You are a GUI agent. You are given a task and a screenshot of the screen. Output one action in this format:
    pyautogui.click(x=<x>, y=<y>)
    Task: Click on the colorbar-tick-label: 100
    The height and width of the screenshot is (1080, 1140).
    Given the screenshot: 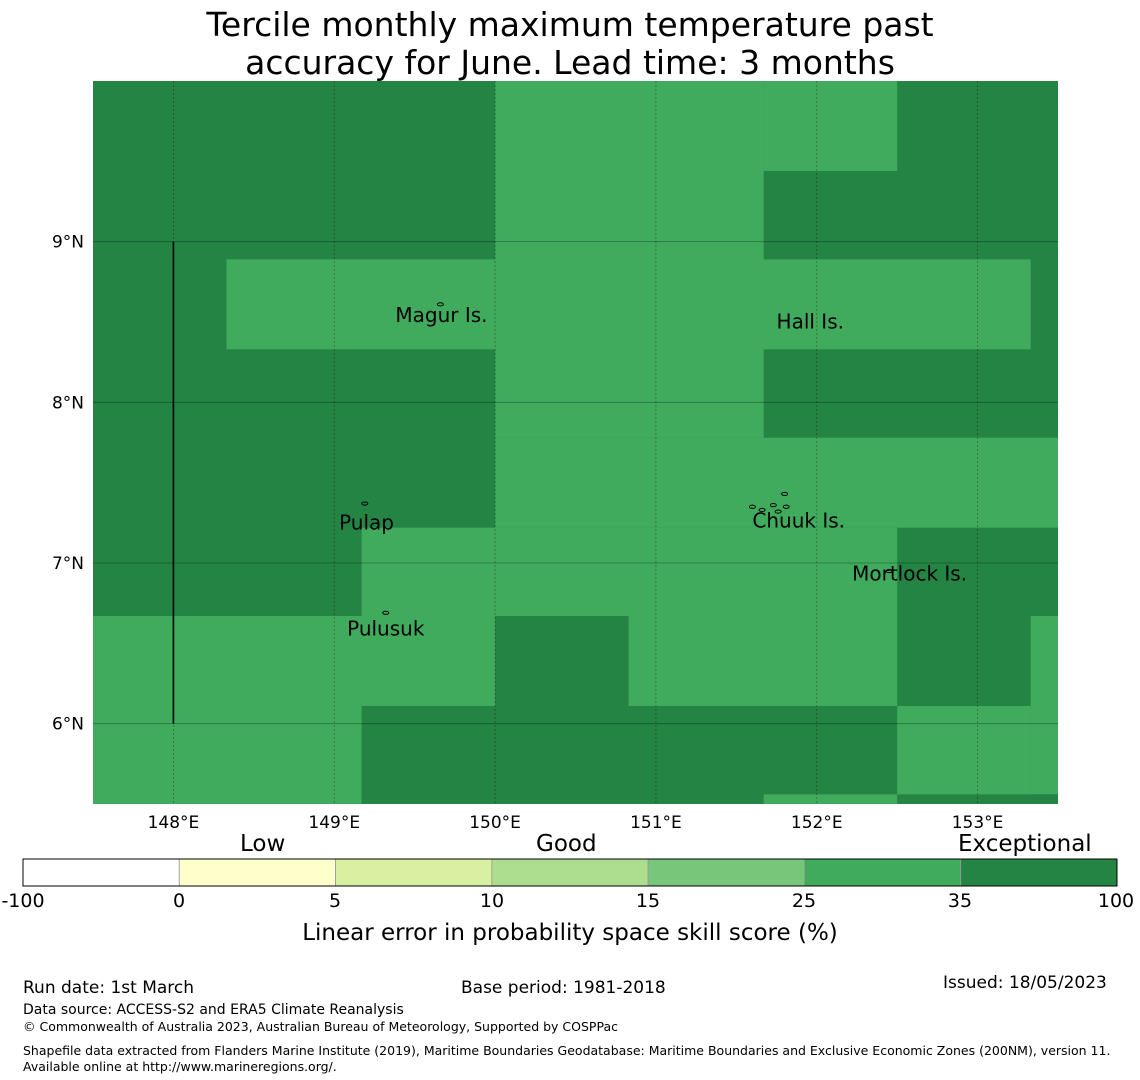 What is the action you would take?
    pyautogui.click(x=1116, y=901)
    